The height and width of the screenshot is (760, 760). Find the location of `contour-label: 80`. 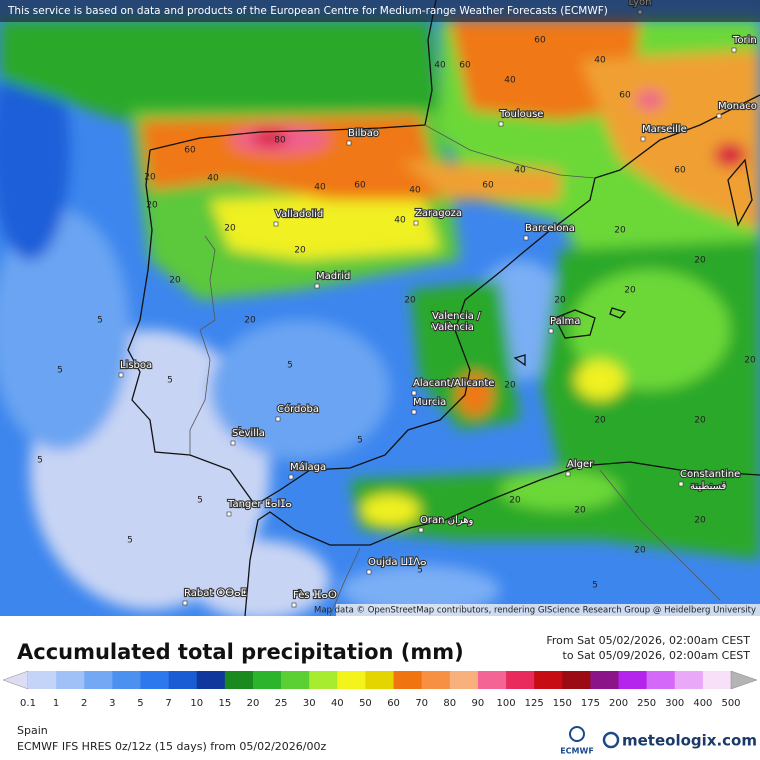

contour-label: 80 is located at coordinates (280, 141).